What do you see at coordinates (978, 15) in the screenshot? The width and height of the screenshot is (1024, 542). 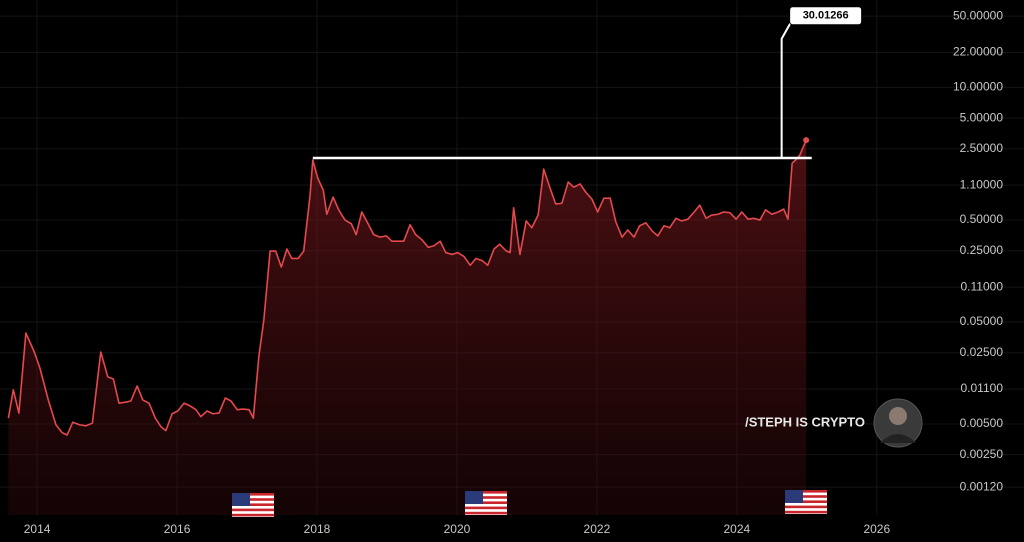 I see `y-tick-label: 50.00000` at bounding box center [978, 15].